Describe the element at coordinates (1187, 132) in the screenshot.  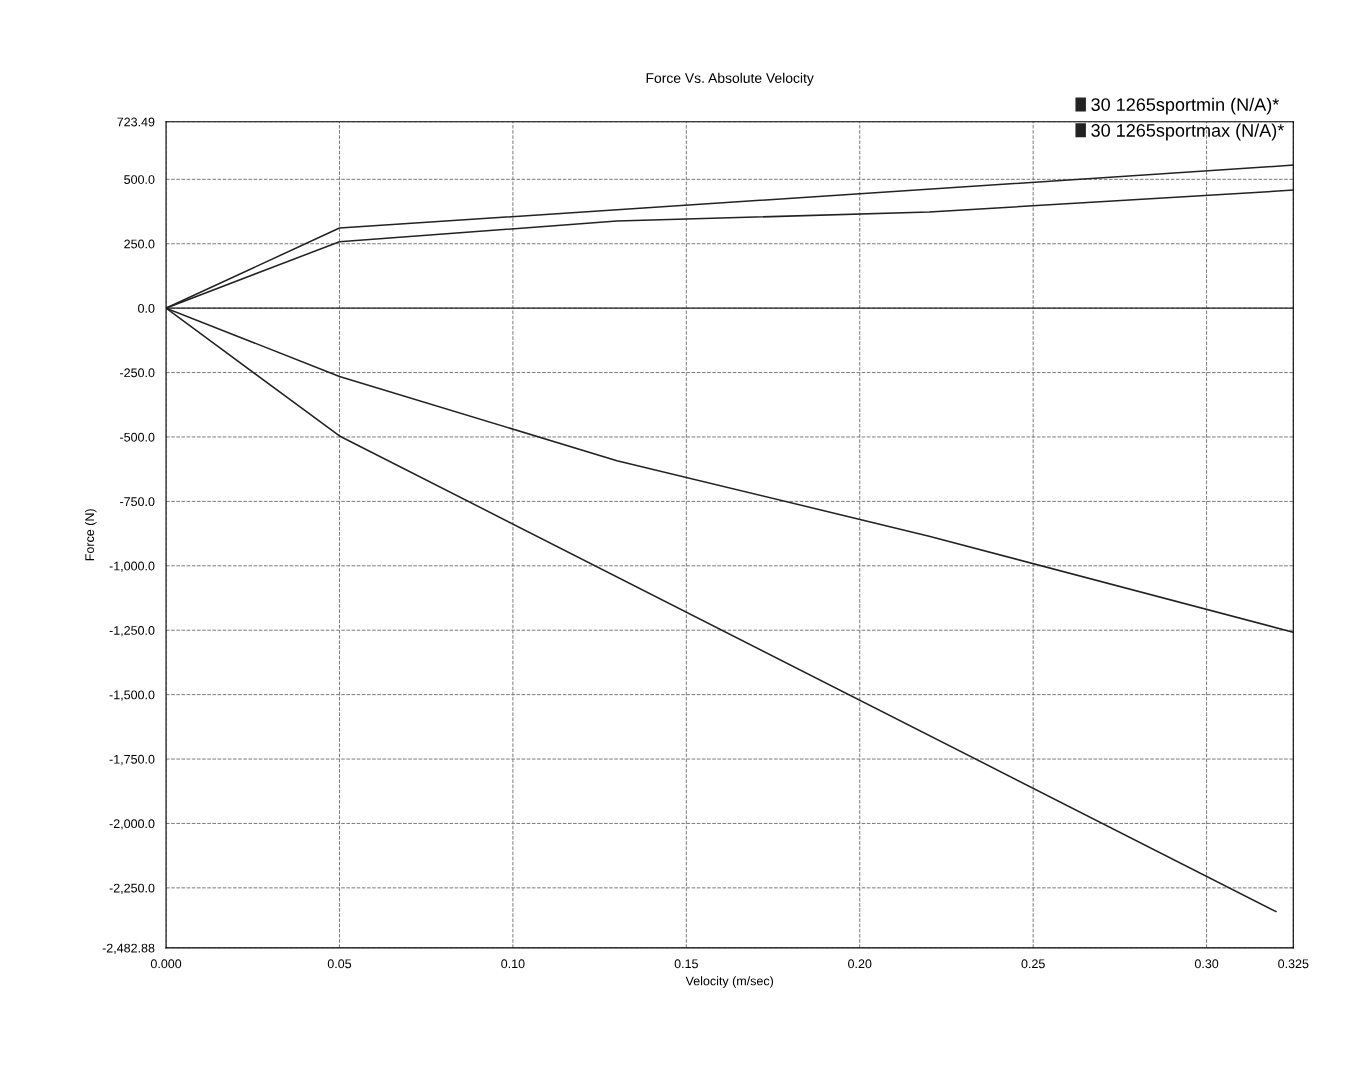
I see `legend-label: 30 1265sportmax (N/A)*` at that location.